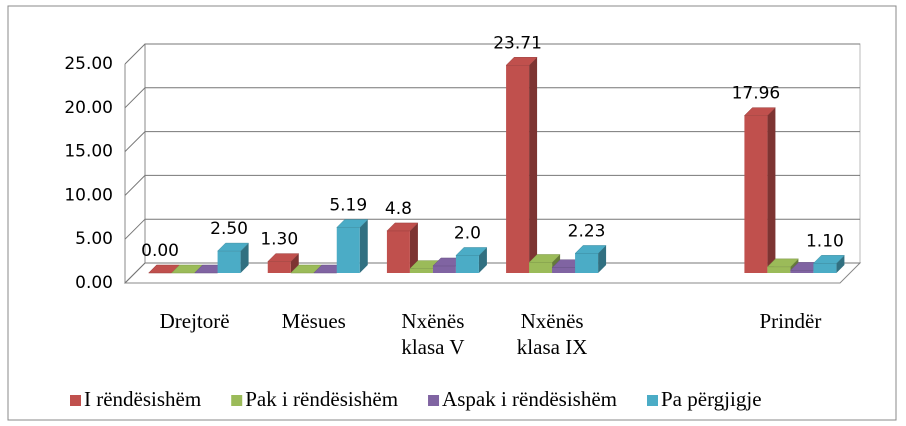 The width and height of the screenshot is (906, 426). What do you see at coordinates (398, 209) in the screenshot?
I see `data-label: 4.8` at bounding box center [398, 209].